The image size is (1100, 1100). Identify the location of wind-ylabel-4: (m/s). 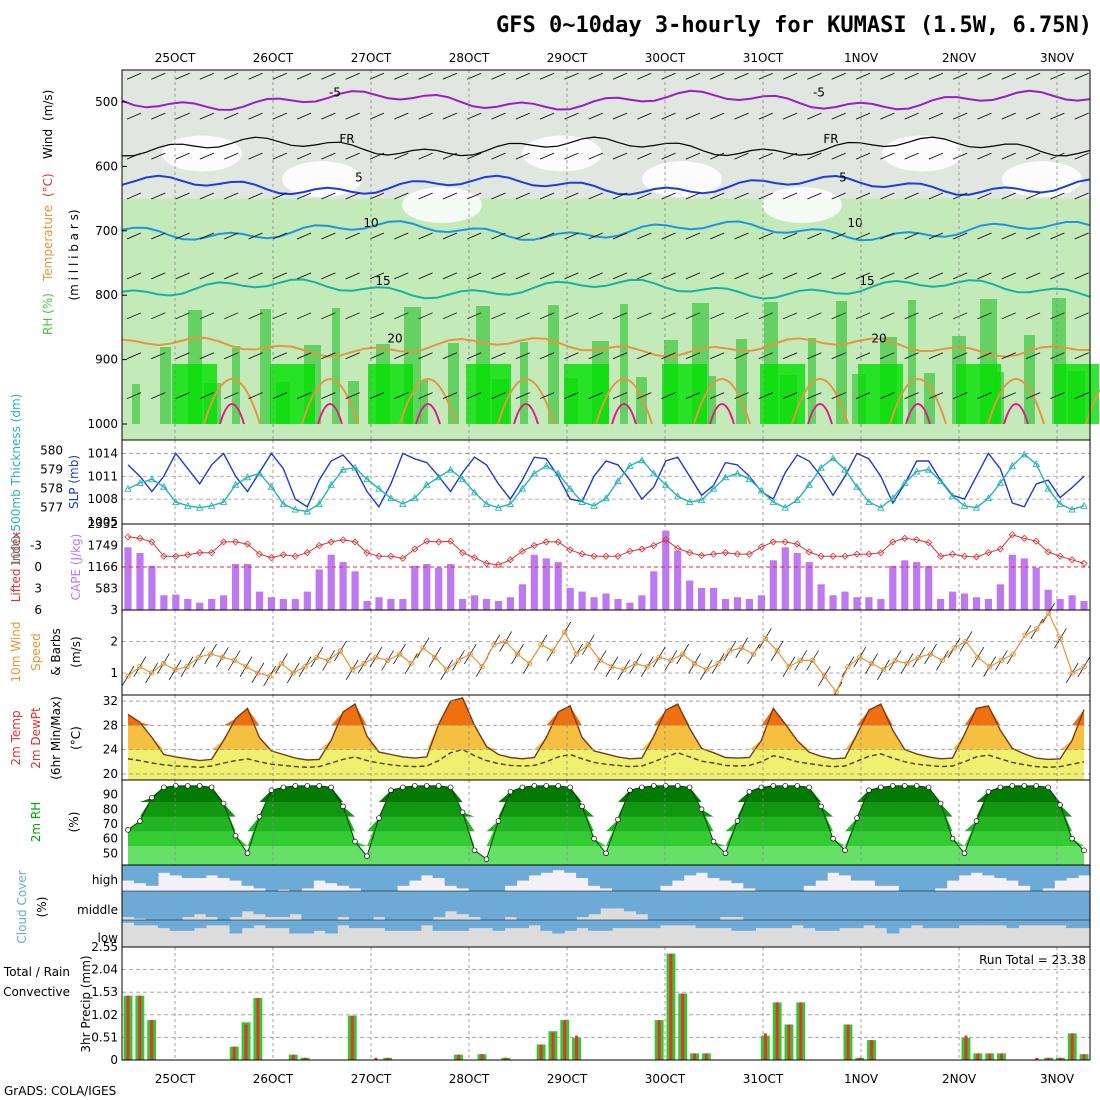
(76, 651).